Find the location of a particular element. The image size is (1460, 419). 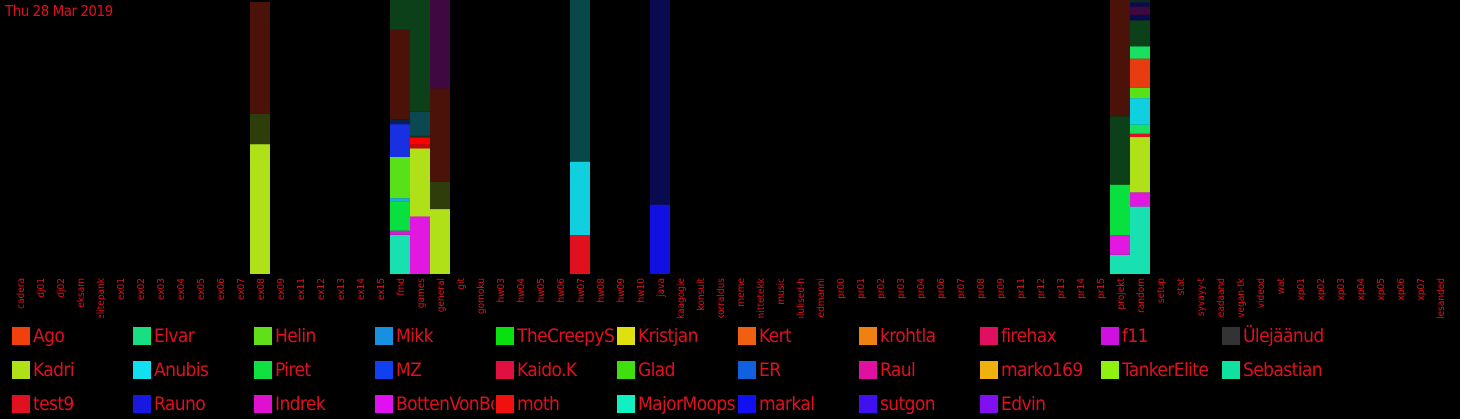

x-tick-label: ex03 is located at coordinates (161, 289).